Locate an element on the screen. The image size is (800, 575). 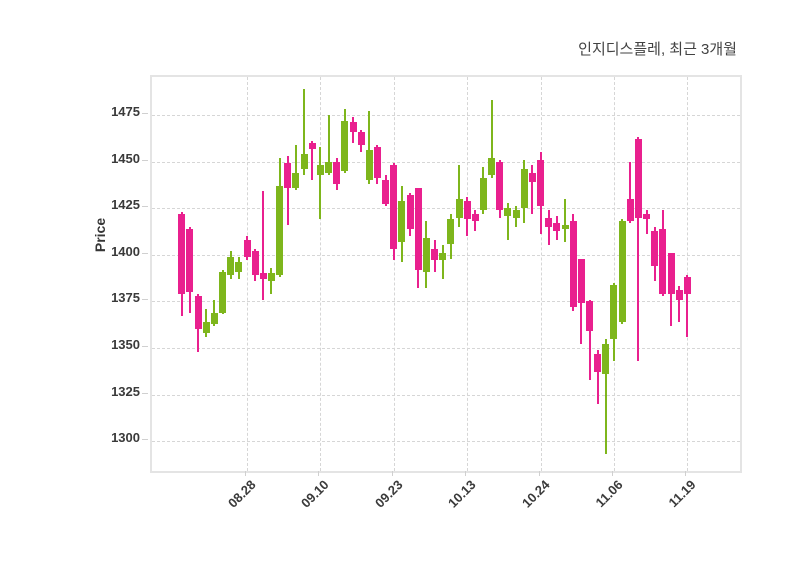
chart-title: 인지디스플레, 최근 3개월 is located at coordinates (657, 49).